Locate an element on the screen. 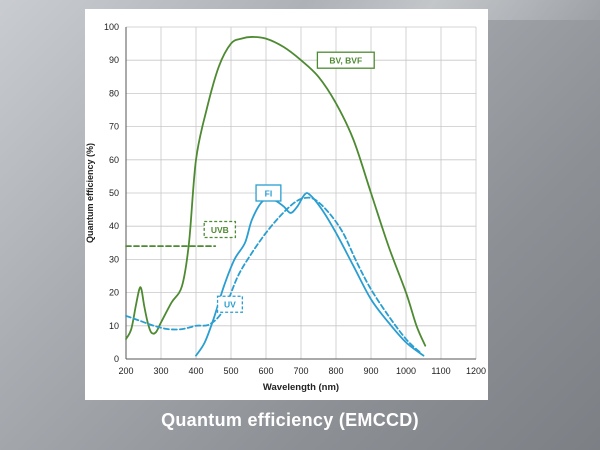 This screenshot has height=450, width=600. x-tick-label: 300 is located at coordinates (160, 371).